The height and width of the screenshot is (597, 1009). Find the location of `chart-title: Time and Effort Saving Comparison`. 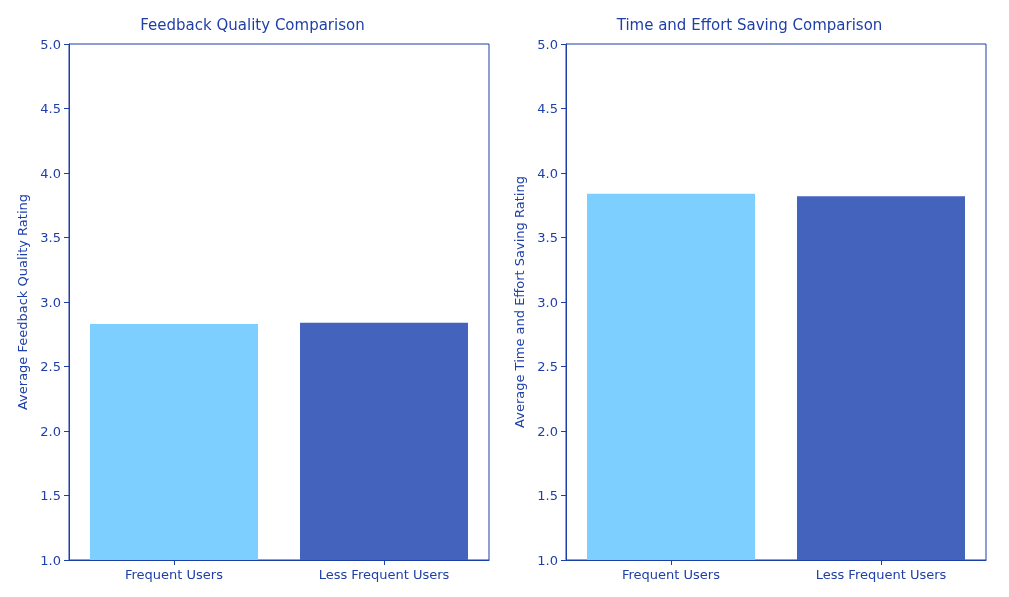

chart-title: Time and Effort Saving Comparison is located at coordinates (748, 24).